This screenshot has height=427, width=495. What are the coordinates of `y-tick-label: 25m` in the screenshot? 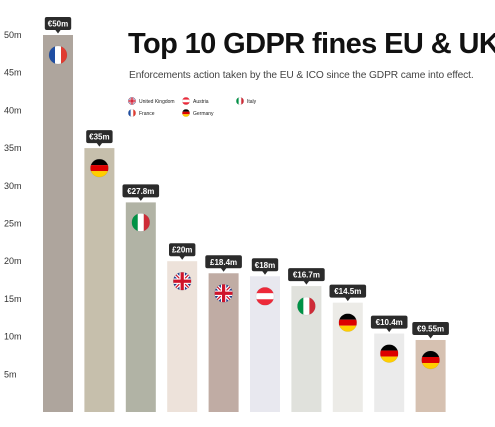 It's located at (13, 224).